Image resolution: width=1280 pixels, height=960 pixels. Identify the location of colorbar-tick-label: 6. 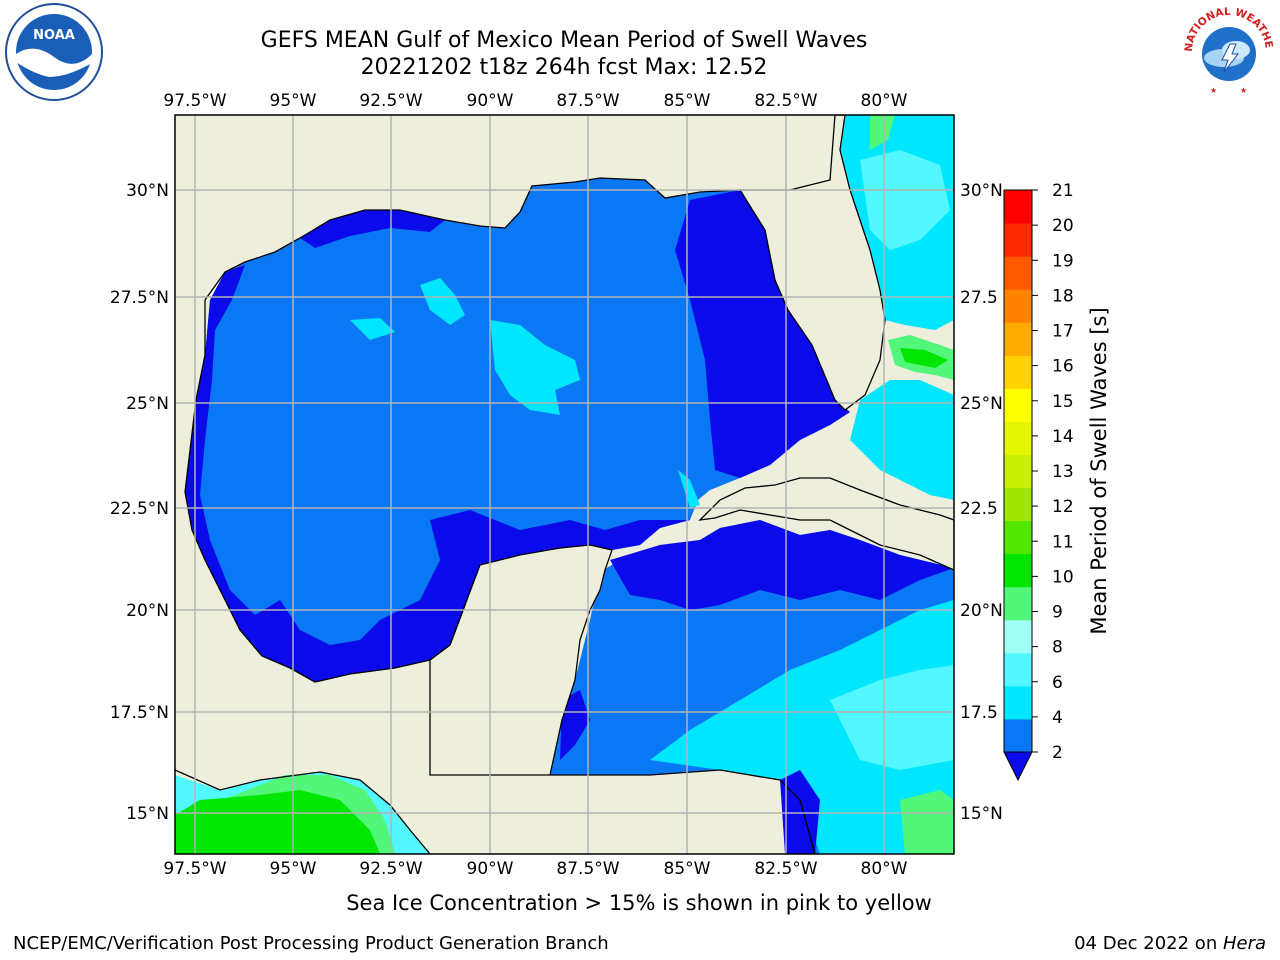
(1057, 683).